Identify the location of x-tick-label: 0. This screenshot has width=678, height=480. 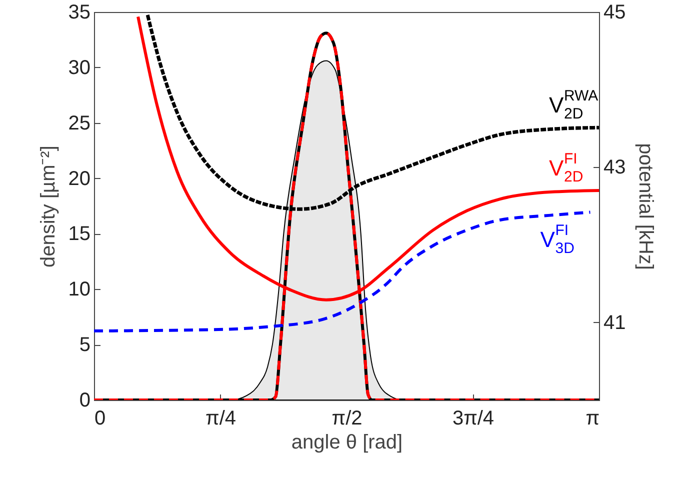
(100, 419).